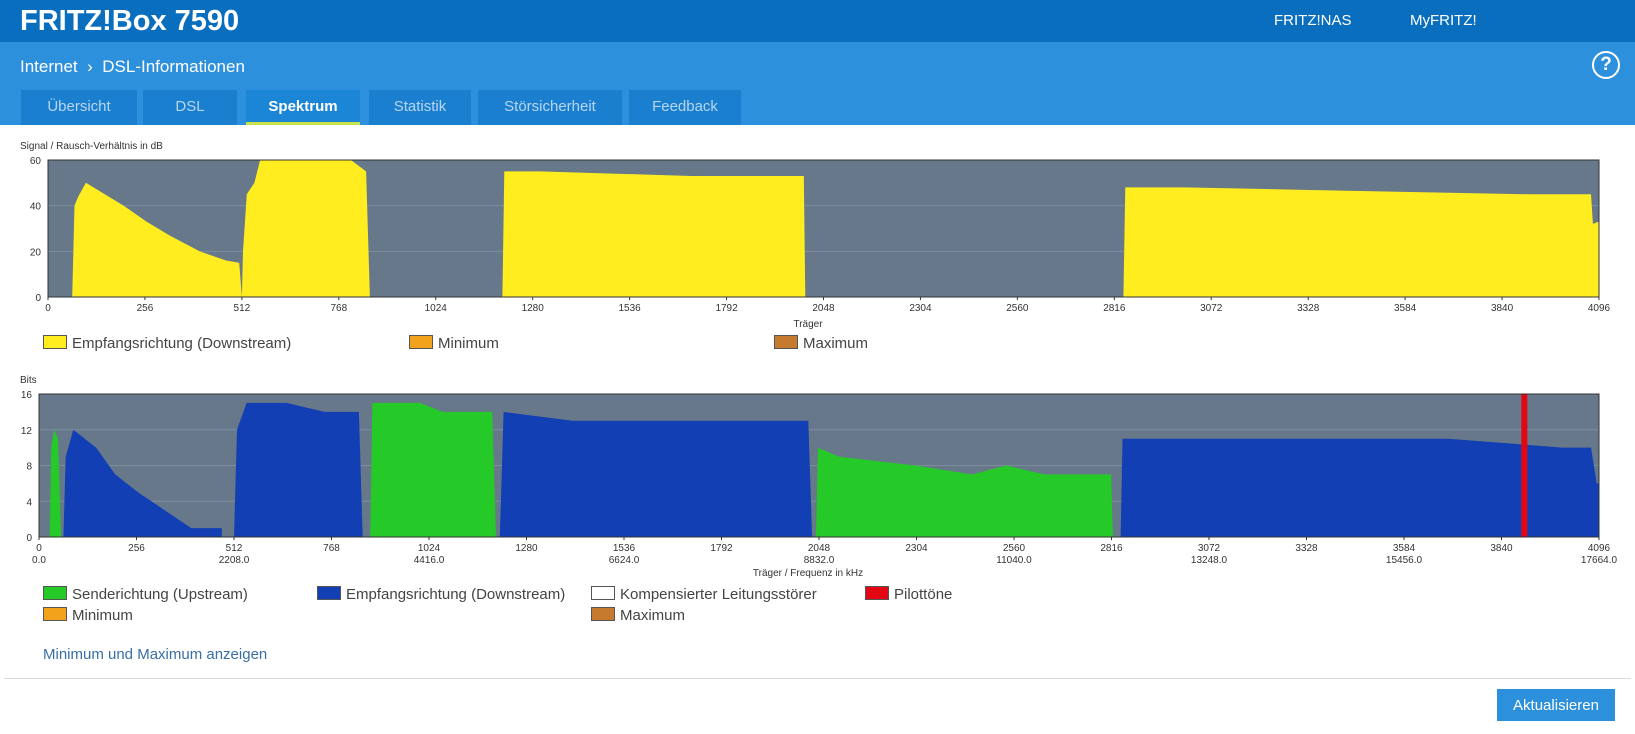  I want to click on x-freq-label: 11040.0, so click(1014, 560).